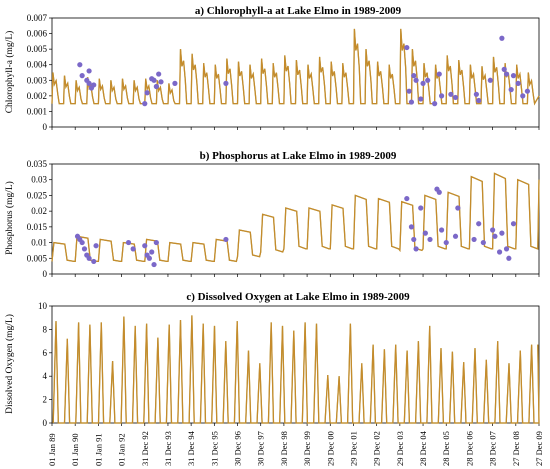 This screenshot has width=550, height=469. What do you see at coordinates (307, 448) in the screenshot?
I see `x-tick-label: 30 Dec 99` at bounding box center [307, 448].